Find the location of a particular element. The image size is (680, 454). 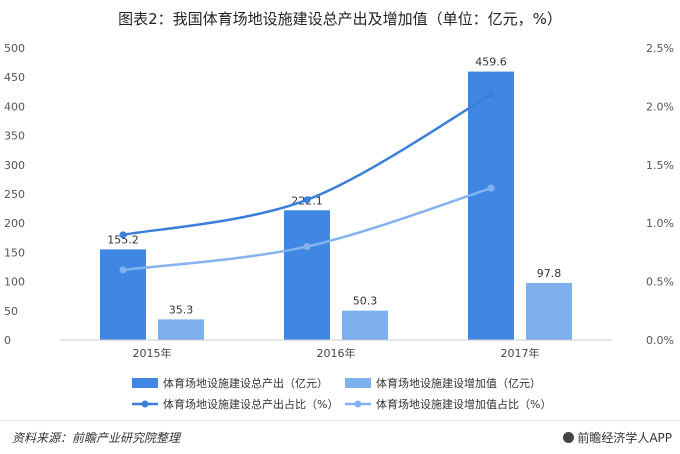

y2-tick-label: 1.0% is located at coordinates (660, 223).